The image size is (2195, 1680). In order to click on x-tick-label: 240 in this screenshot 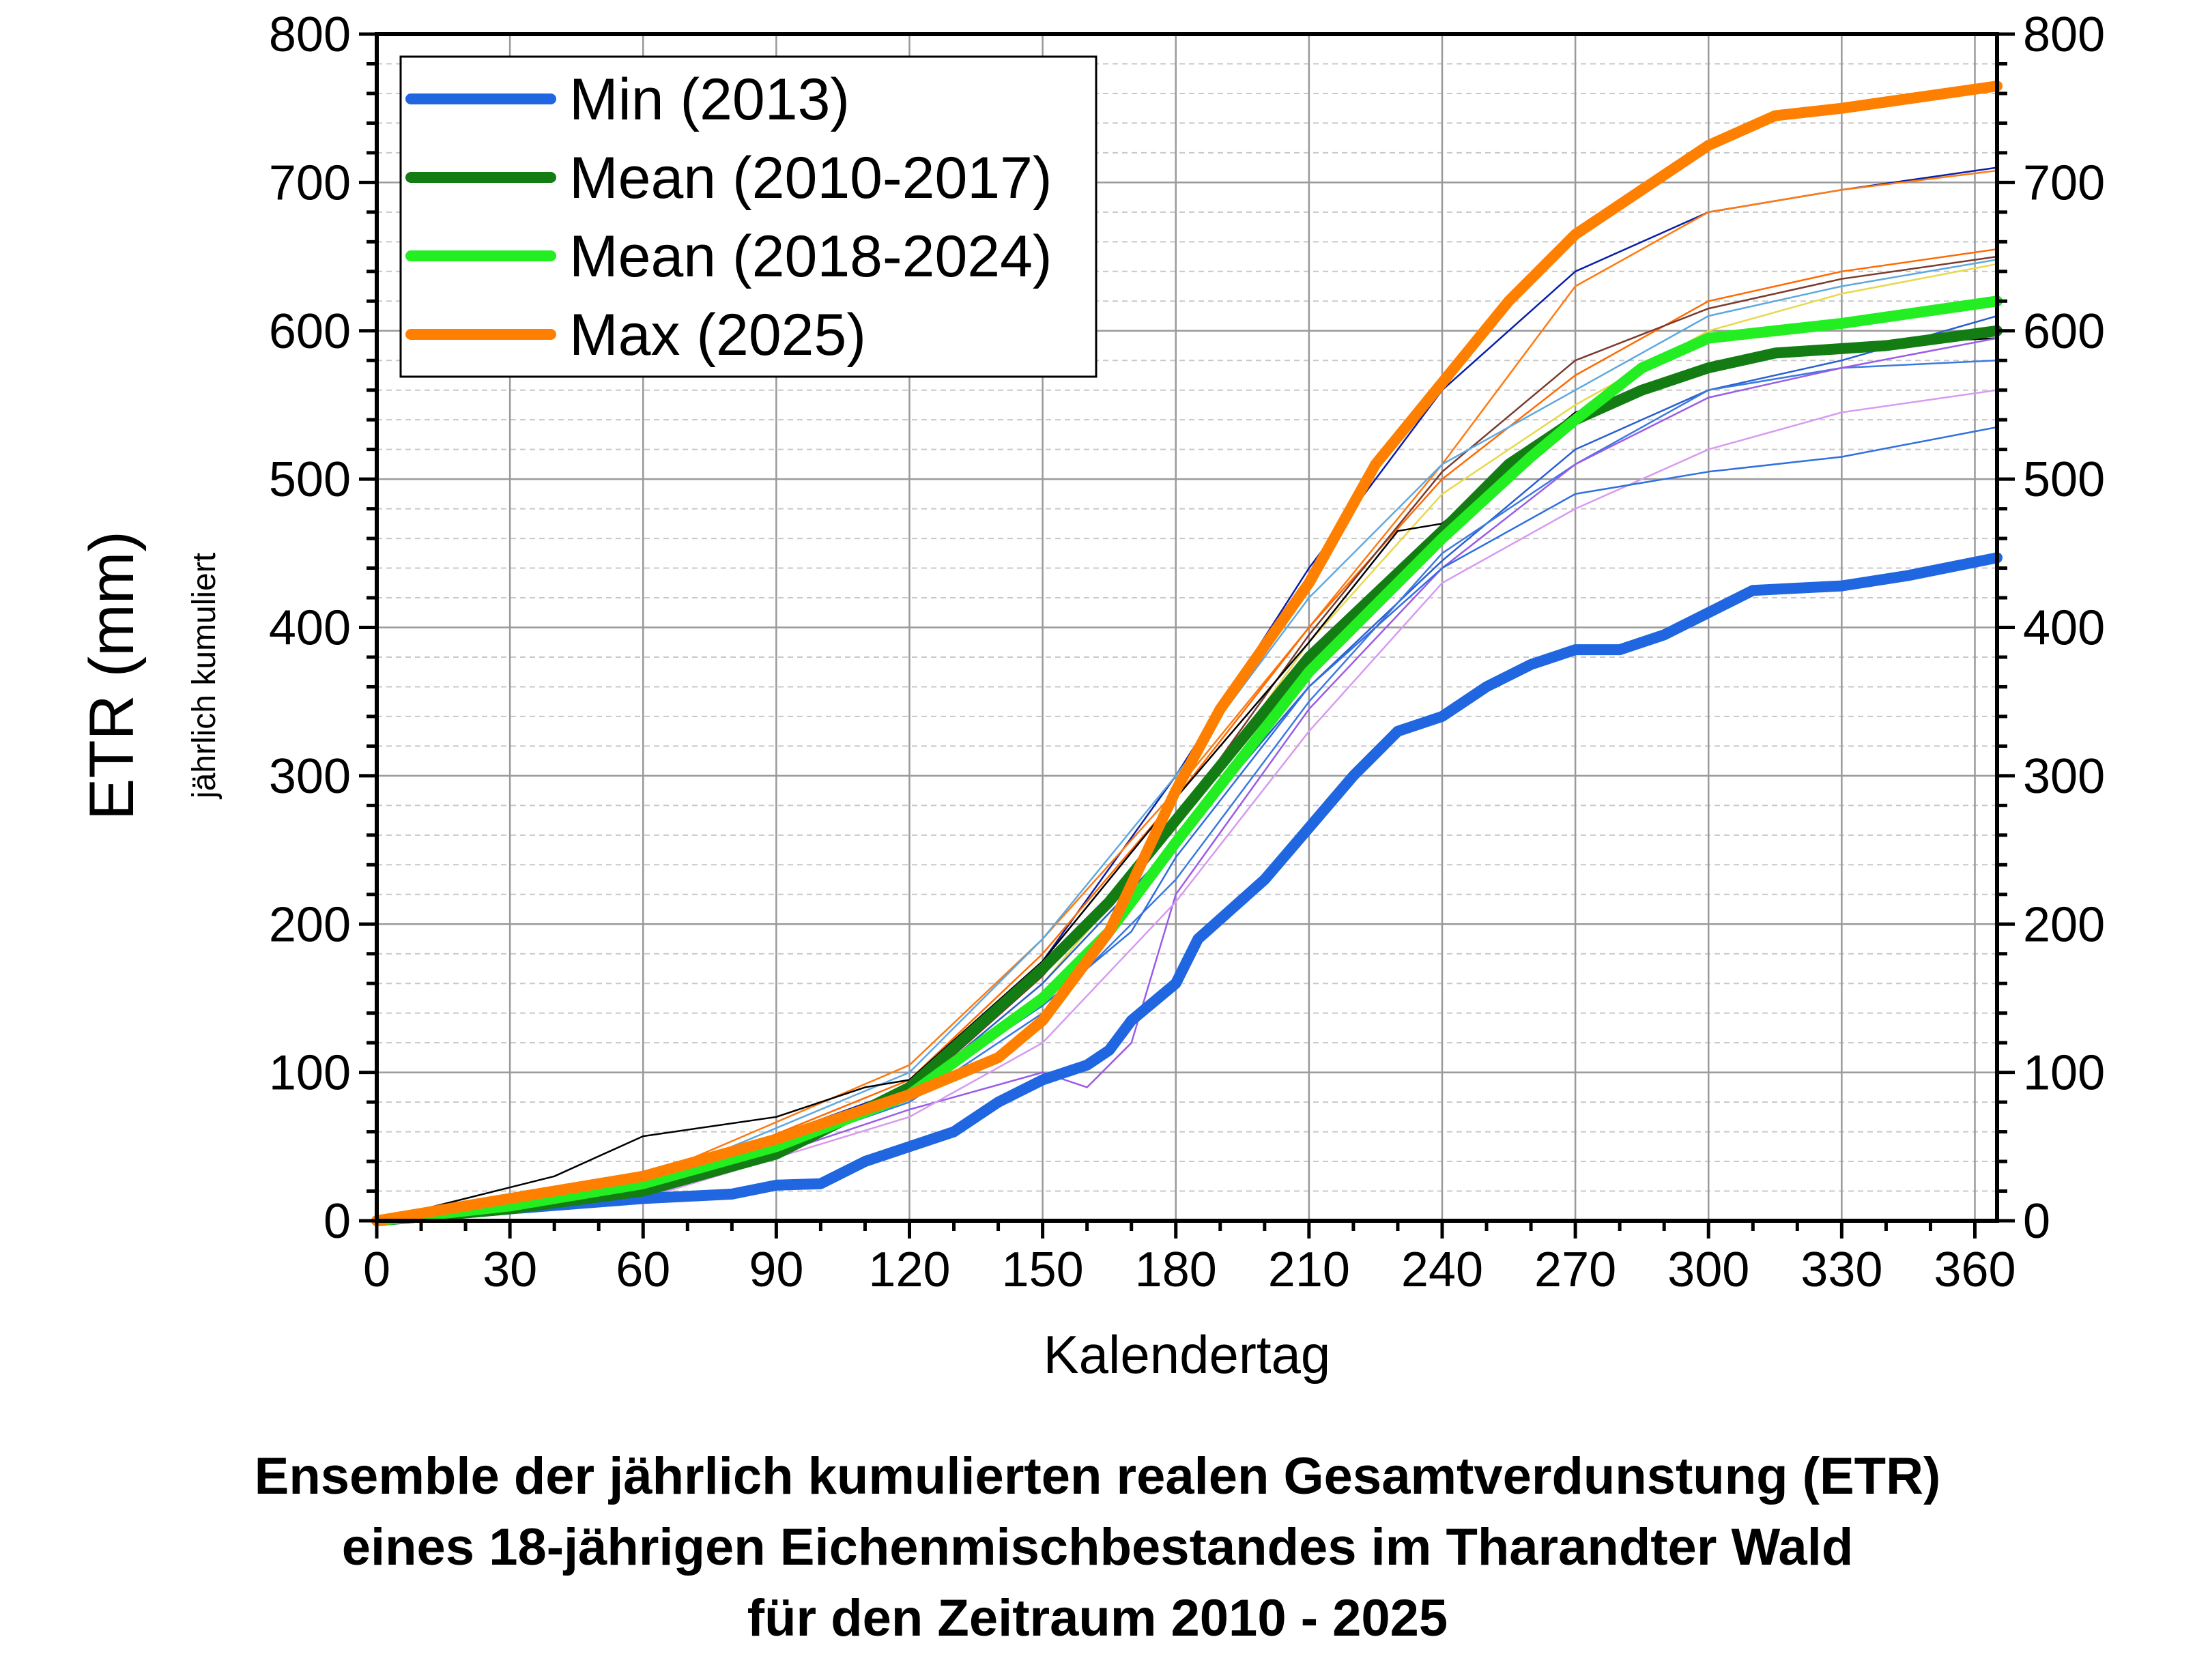, I will do `click(1442, 1270)`.